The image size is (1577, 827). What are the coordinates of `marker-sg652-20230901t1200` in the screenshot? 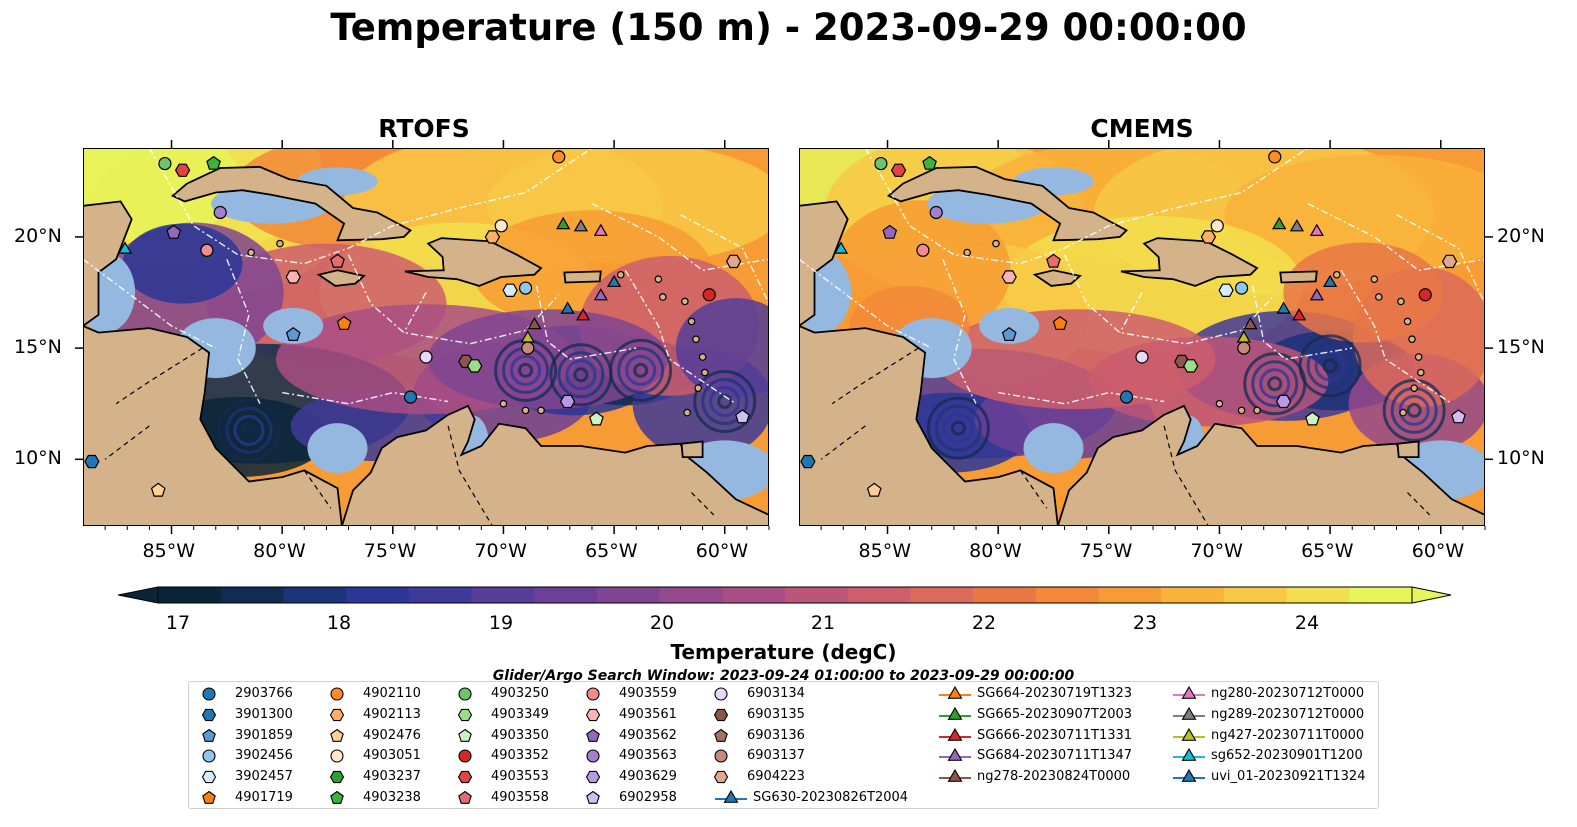 It's located at (841, 247).